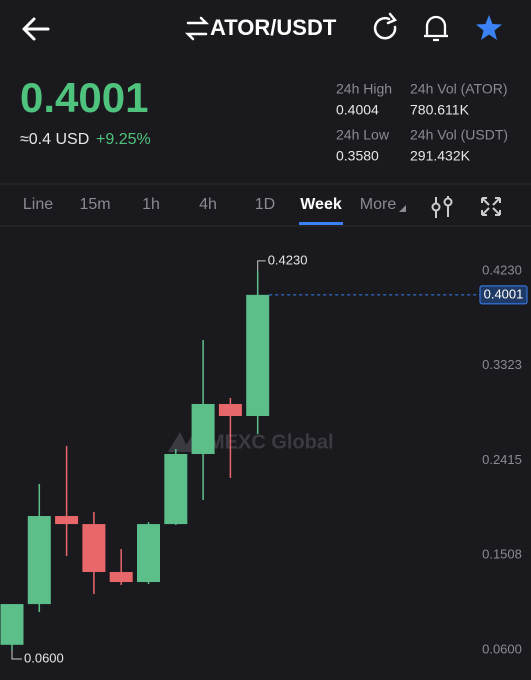  Describe the element at coordinates (357, 110) in the screenshot. I see `stat-value: 0.4004` at that location.